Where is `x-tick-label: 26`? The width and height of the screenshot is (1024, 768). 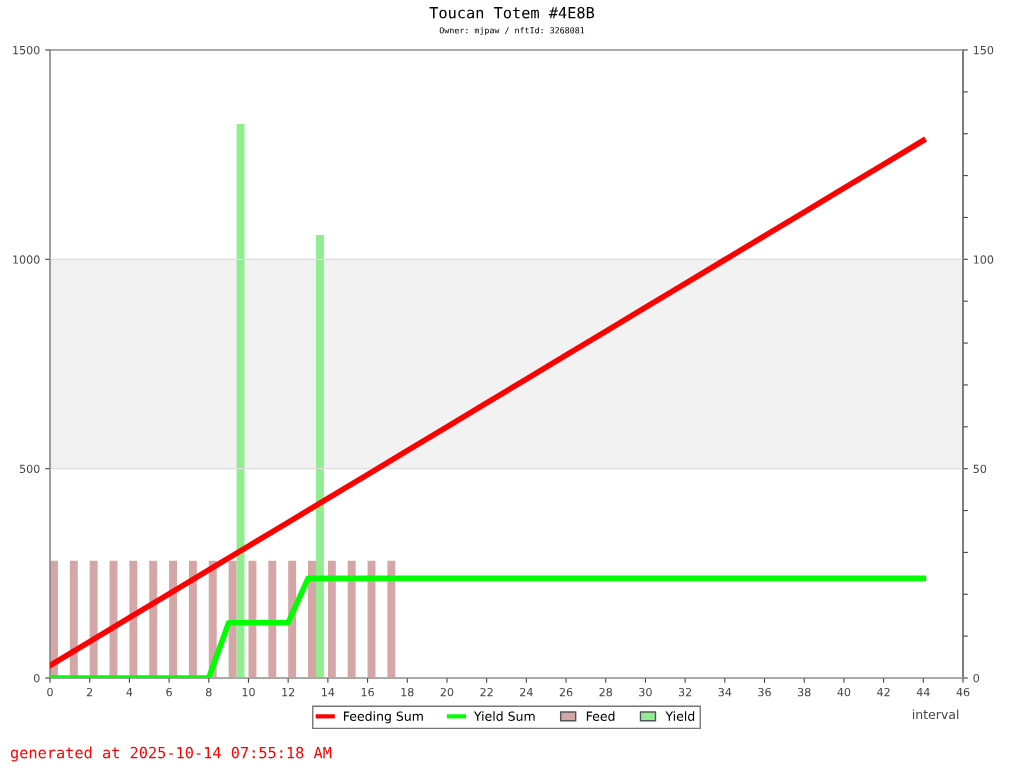
x-tick-label: 26 is located at coordinates (566, 692).